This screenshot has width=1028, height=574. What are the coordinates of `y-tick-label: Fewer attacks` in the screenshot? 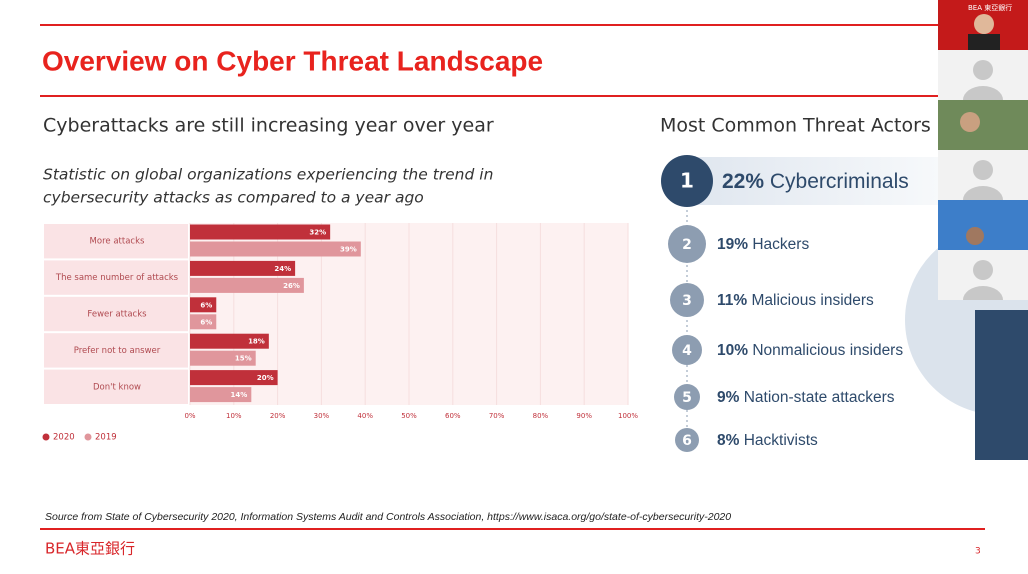 It's located at (117, 315).